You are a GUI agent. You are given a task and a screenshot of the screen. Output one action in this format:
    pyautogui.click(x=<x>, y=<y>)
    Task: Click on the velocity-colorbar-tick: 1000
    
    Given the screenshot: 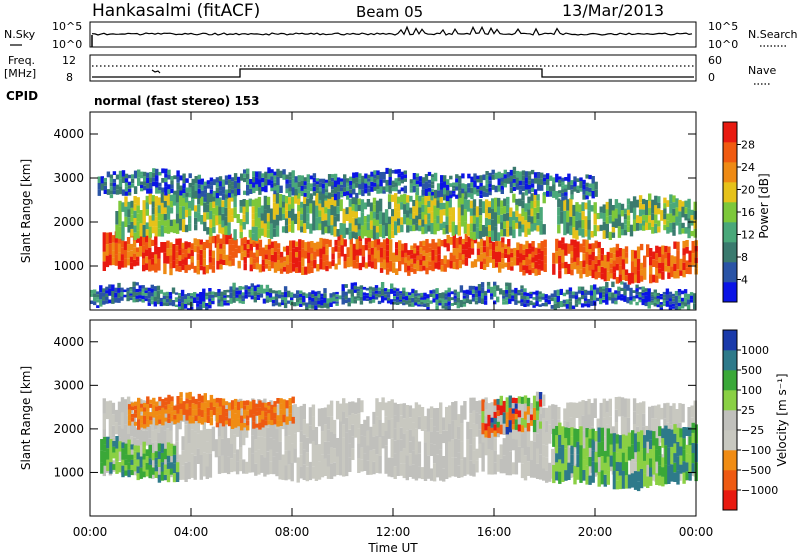 What is the action you would take?
    pyautogui.click(x=755, y=350)
    